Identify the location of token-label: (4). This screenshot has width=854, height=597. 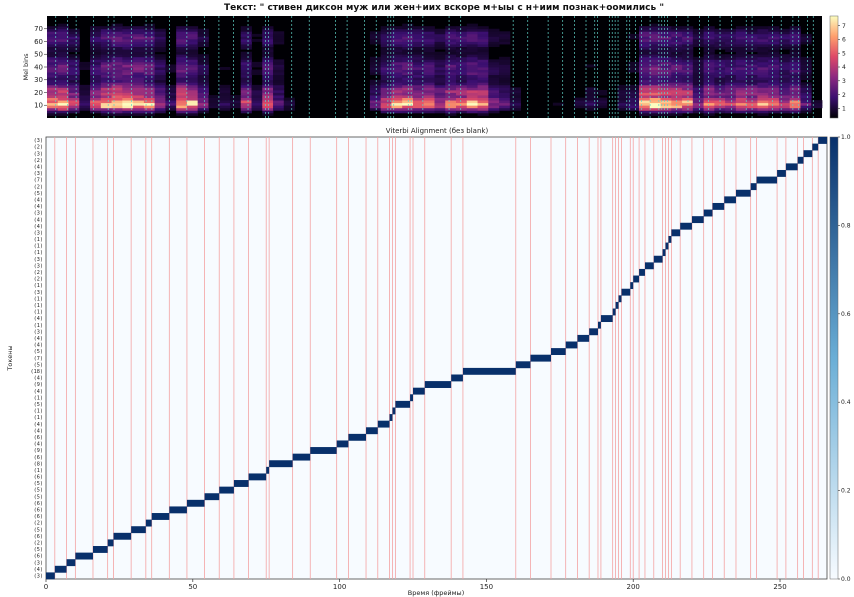
(38, 167).